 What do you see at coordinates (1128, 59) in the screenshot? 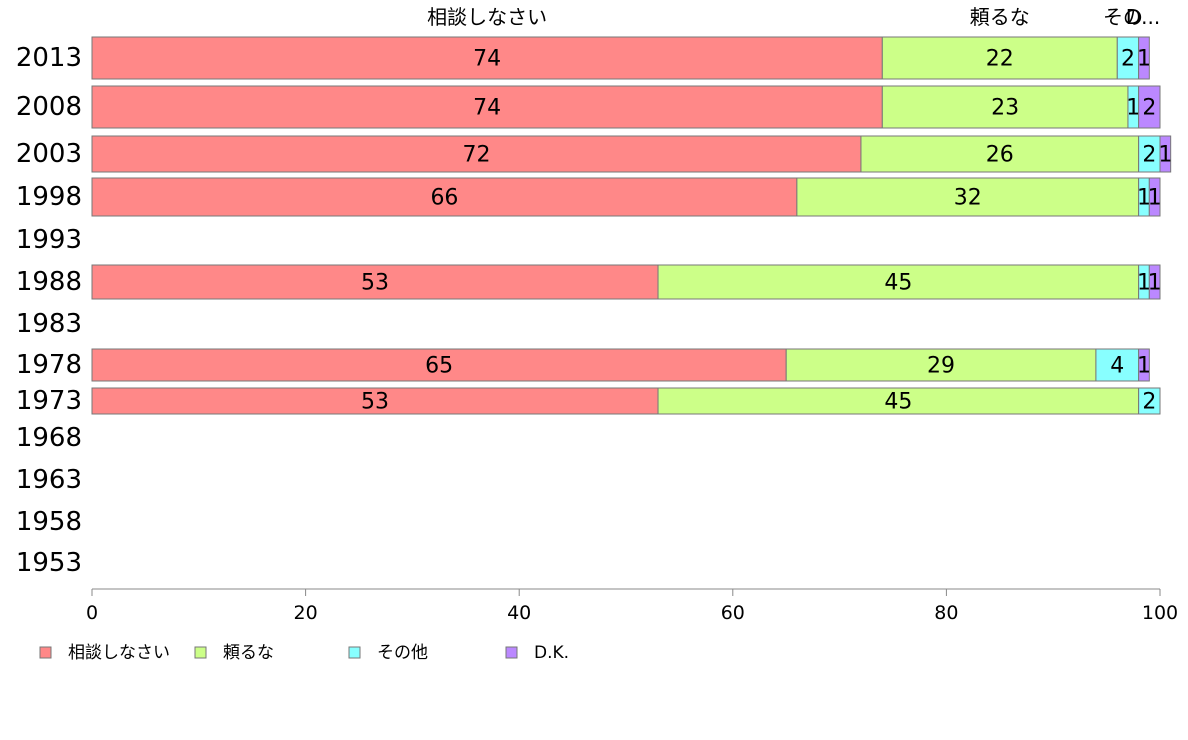
I see `data-label-2013-3: 2` at bounding box center [1128, 59].